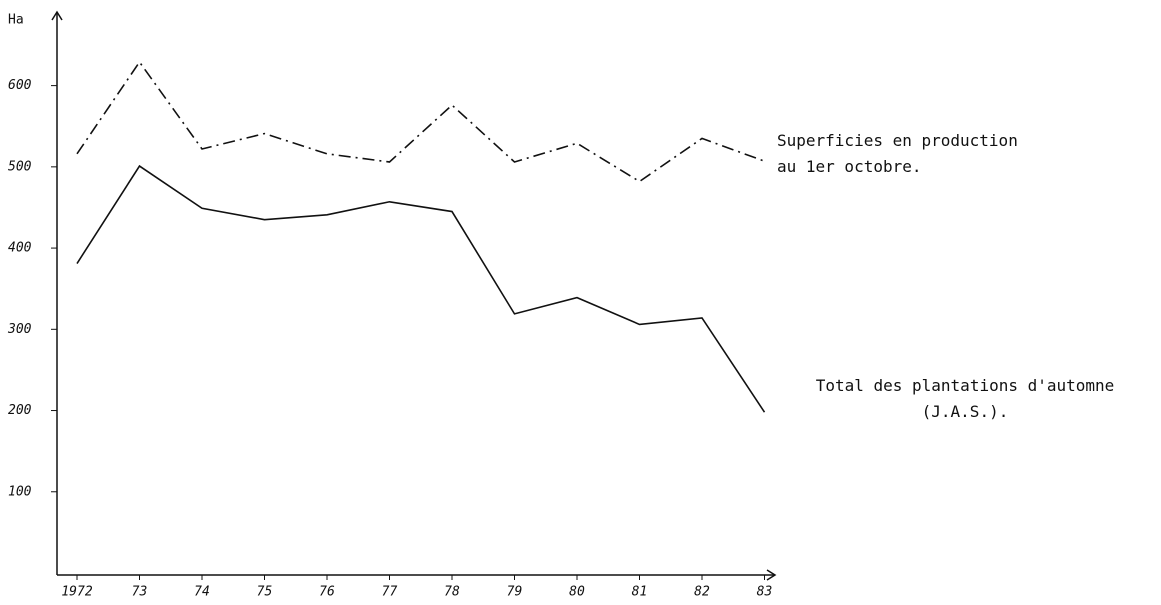 Image resolution: width=1161 pixels, height=605 pixels. Describe the element at coordinates (640, 592) in the screenshot. I see `x-tick-label: 81` at that location.